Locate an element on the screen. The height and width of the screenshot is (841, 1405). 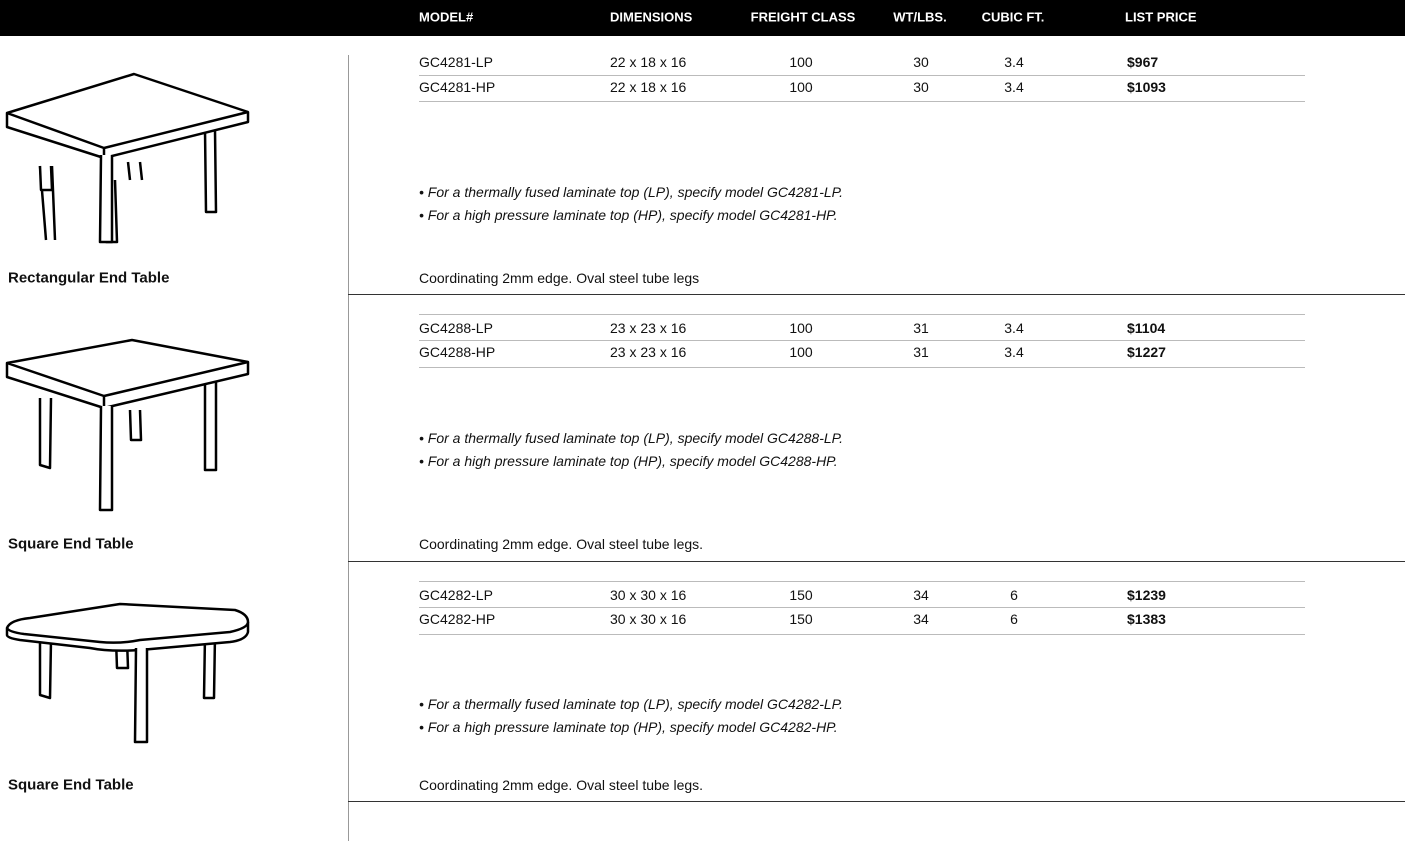
column-header: LIST PRICE is located at coordinates (1161, 17).